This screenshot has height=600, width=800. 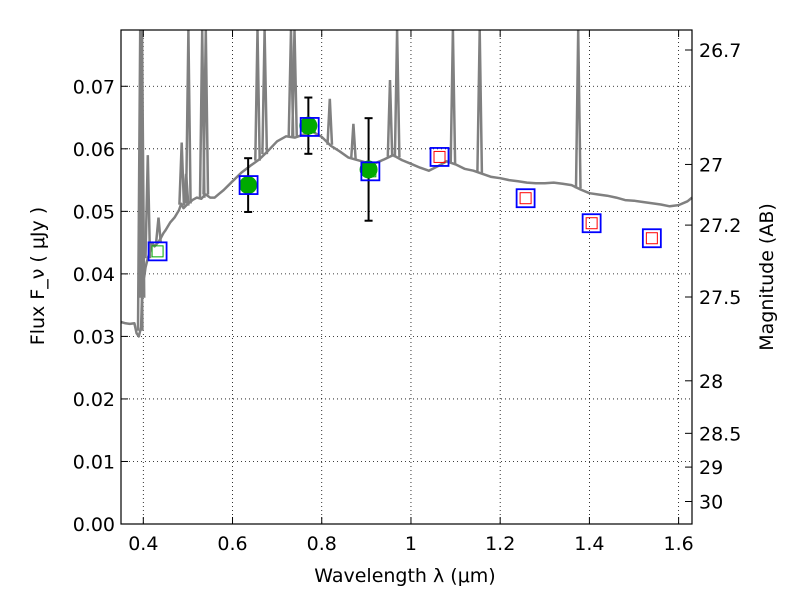 What do you see at coordinates (711, 502) in the screenshot?
I see `right-tick-label: 30` at bounding box center [711, 502].